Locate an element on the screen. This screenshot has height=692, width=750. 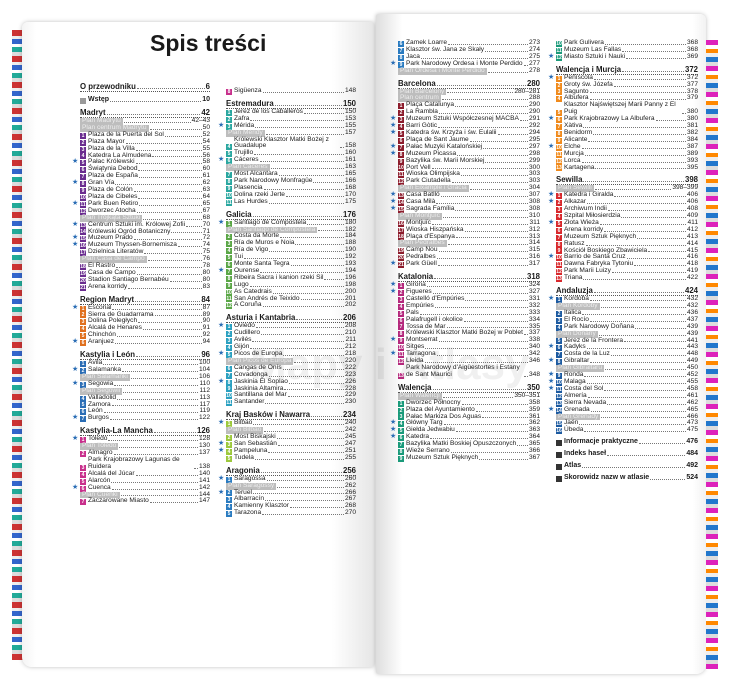
toc-entry: ★ 8 Jaskinia El Soplao 226 is located at coordinates (287, 382).